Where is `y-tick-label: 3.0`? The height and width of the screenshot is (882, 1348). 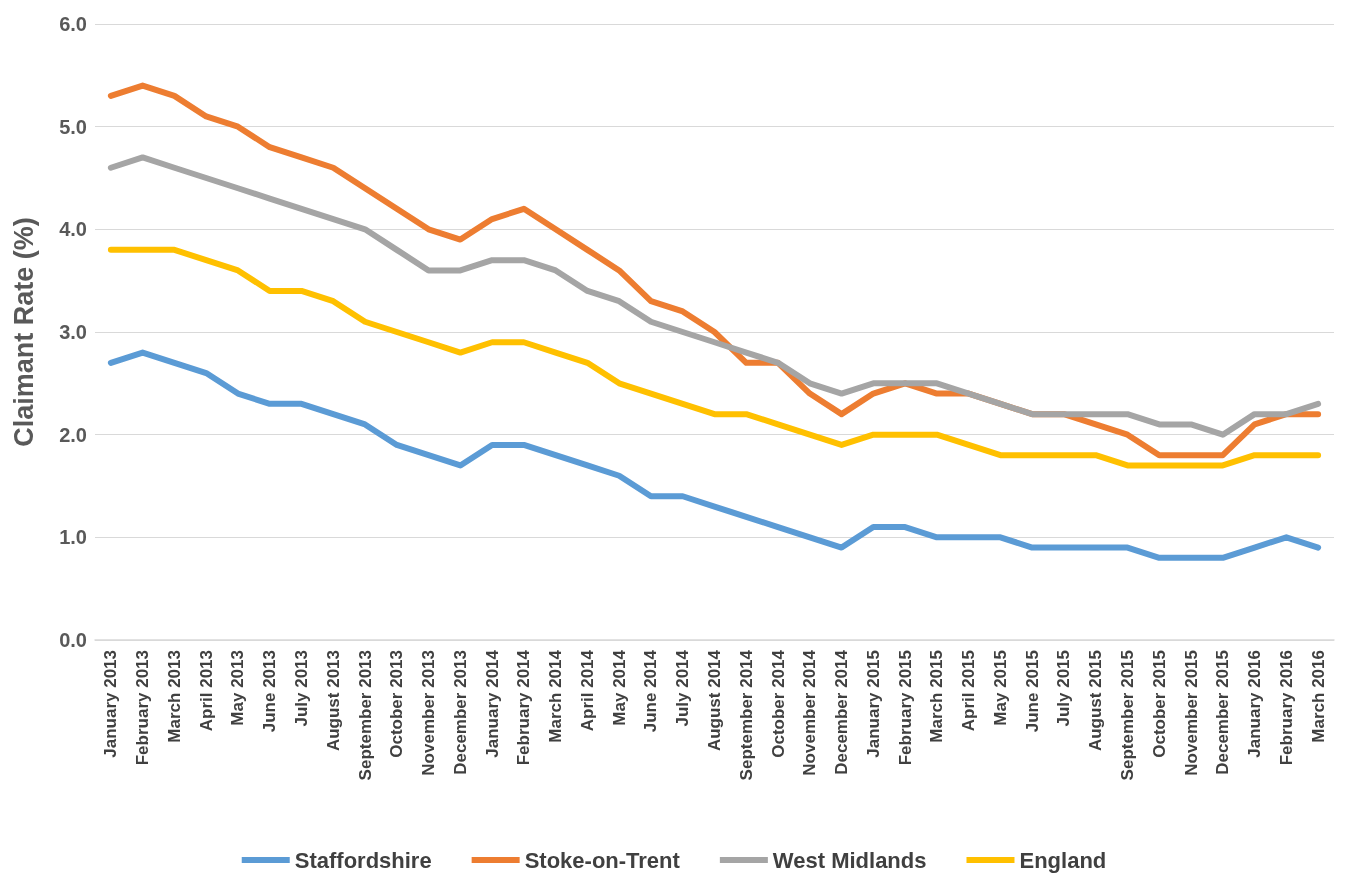
y-tick-label: 3.0 is located at coordinates (73, 332).